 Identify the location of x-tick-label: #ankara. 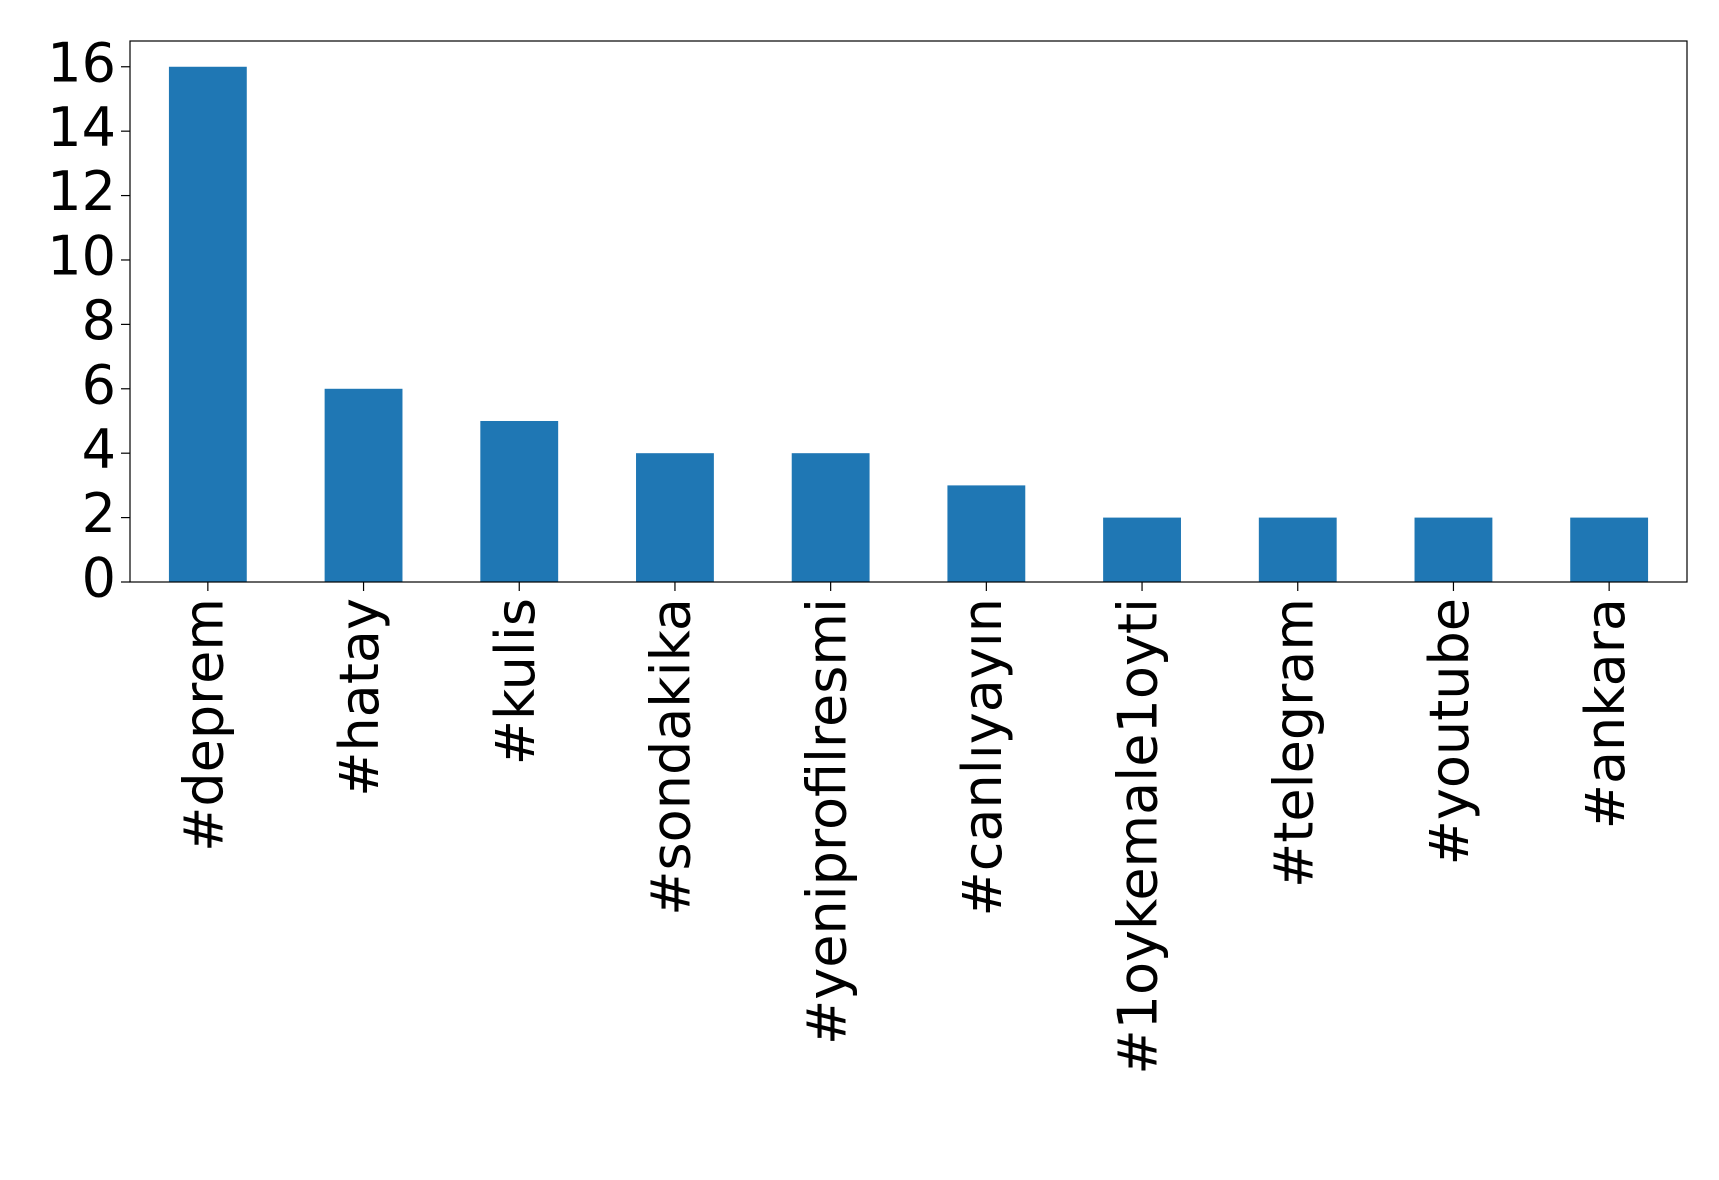
(1605, 713).